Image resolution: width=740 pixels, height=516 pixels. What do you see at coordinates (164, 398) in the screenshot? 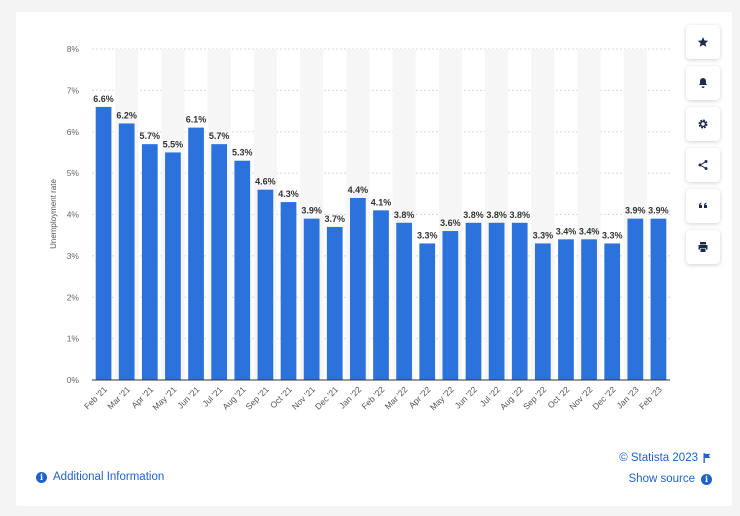
I see `x-tick-label: May '21` at bounding box center [164, 398].